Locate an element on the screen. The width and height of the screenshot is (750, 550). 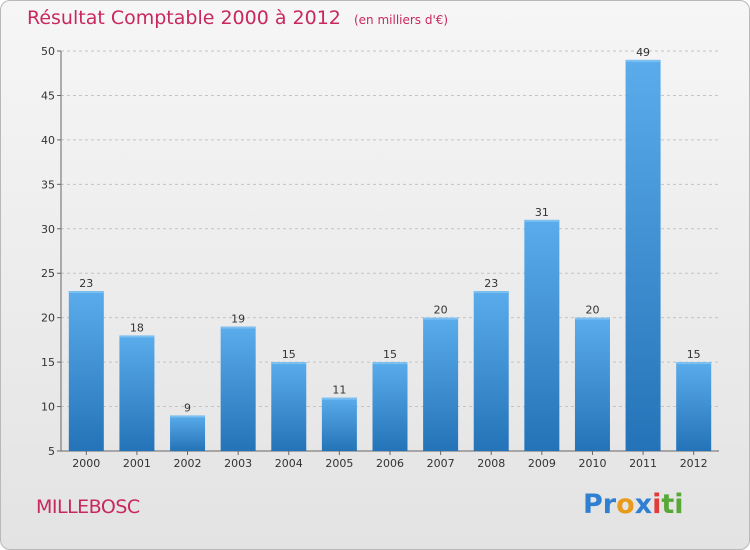
y-tick-label: 10 is located at coordinates (48, 407).